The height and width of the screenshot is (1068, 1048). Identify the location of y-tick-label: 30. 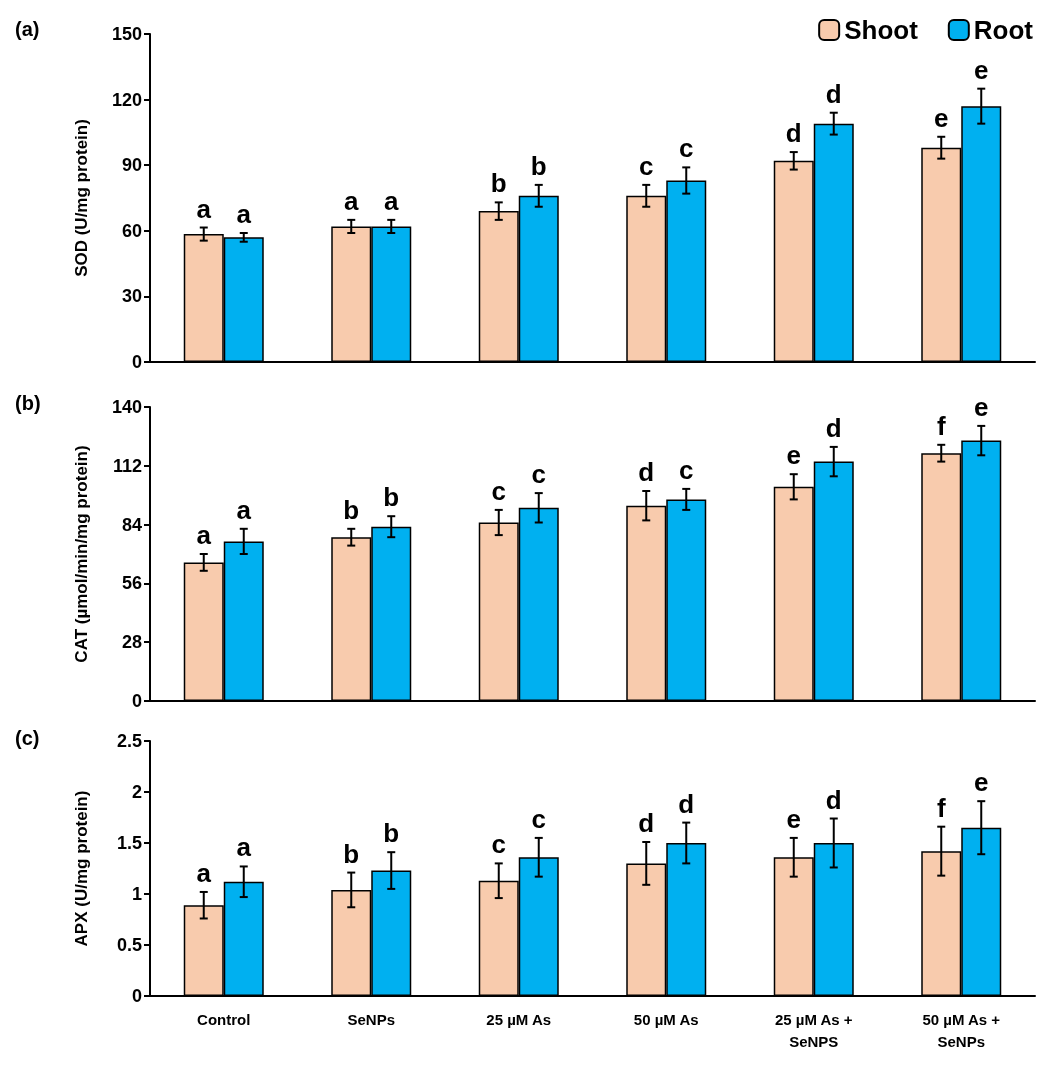
(131, 296).